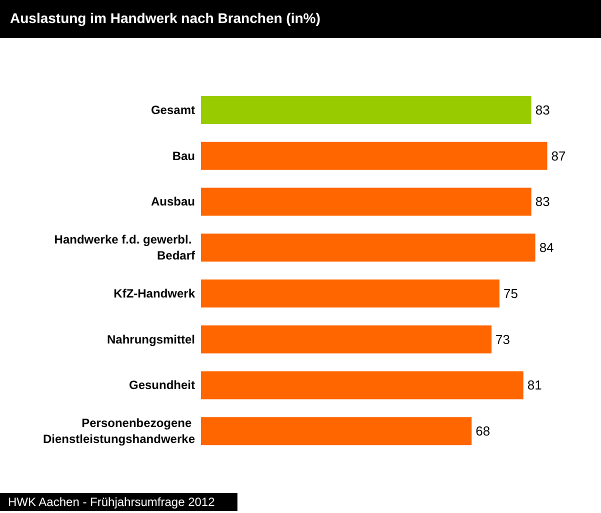 The image size is (601, 513). I want to click on y-tick-label: Handwerke f.d. gewerbl. Bedarf, so click(125, 247).